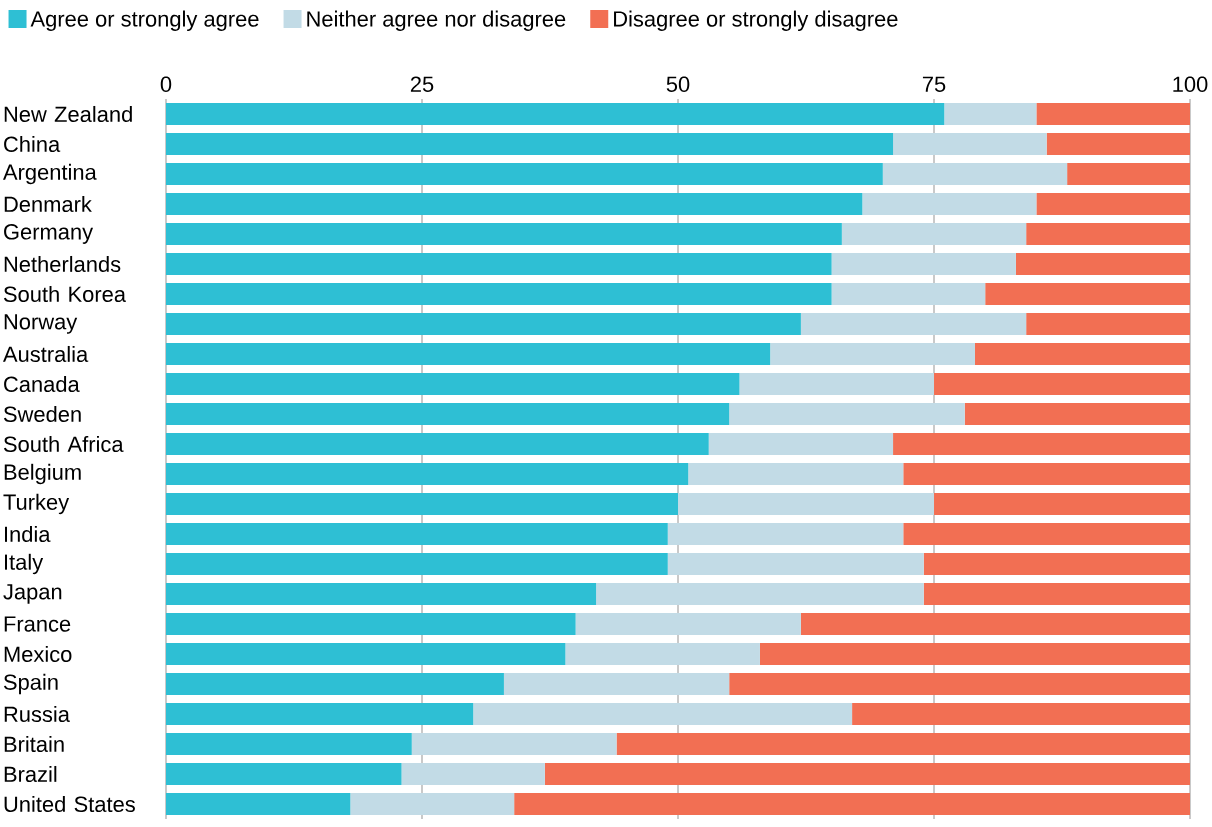  What do you see at coordinates (37, 714) in the screenshot?
I see `y-tick-label: Russia` at bounding box center [37, 714].